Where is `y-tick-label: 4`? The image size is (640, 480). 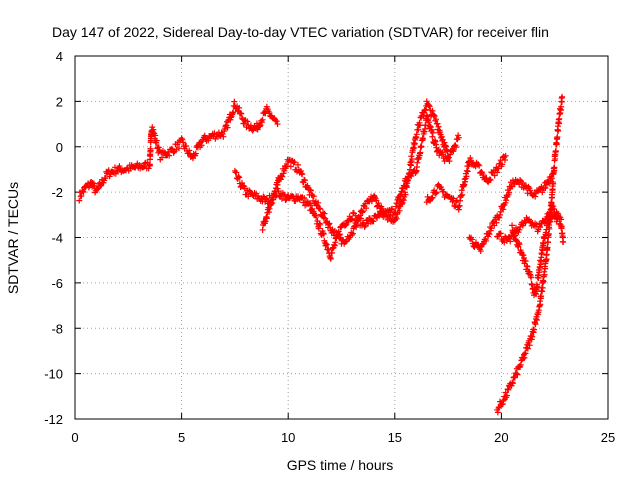 y-tick-label: 4 is located at coordinates (59, 56).